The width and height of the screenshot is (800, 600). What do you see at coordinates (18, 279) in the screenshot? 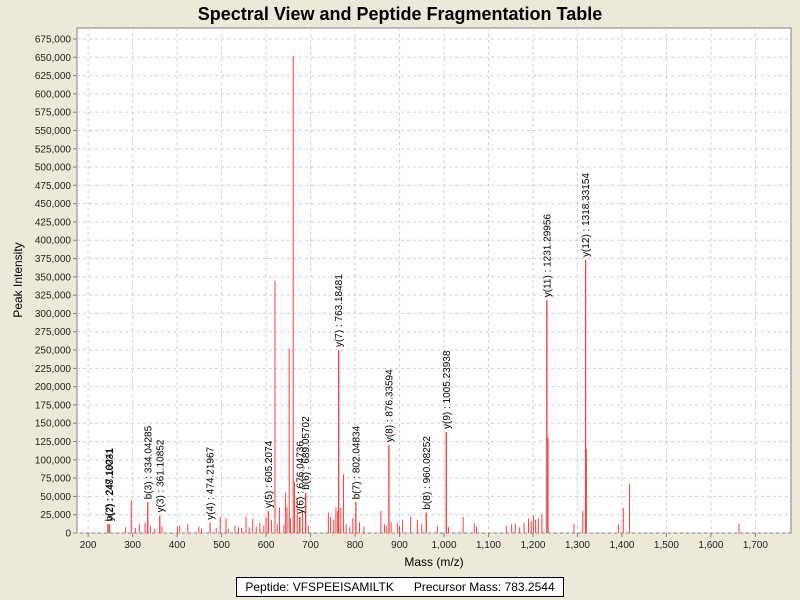
I see `y-axis-label: Peak Intensity` at bounding box center [18, 279].